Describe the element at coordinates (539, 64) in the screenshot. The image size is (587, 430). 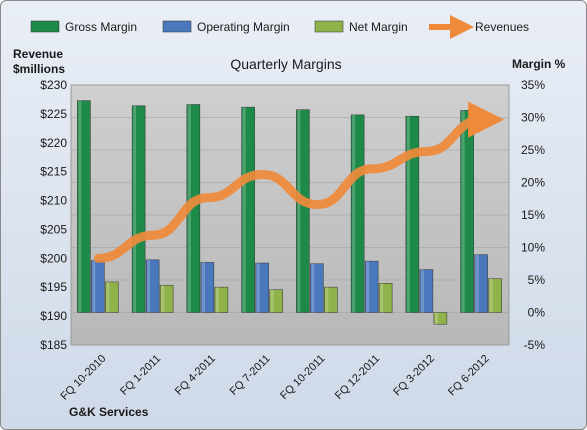
I see `right-axis-label: Margin %` at that location.